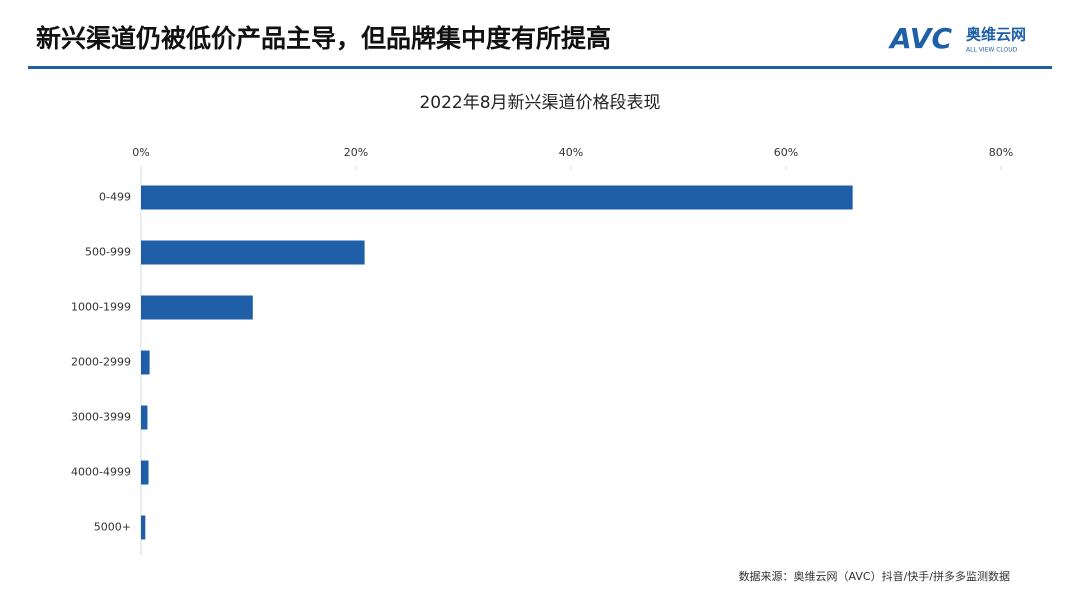 This screenshot has width=1080, height=612. What do you see at coordinates (101, 307) in the screenshot?
I see `y-tick-label: 1000-1999` at bounding box center [101, 307].